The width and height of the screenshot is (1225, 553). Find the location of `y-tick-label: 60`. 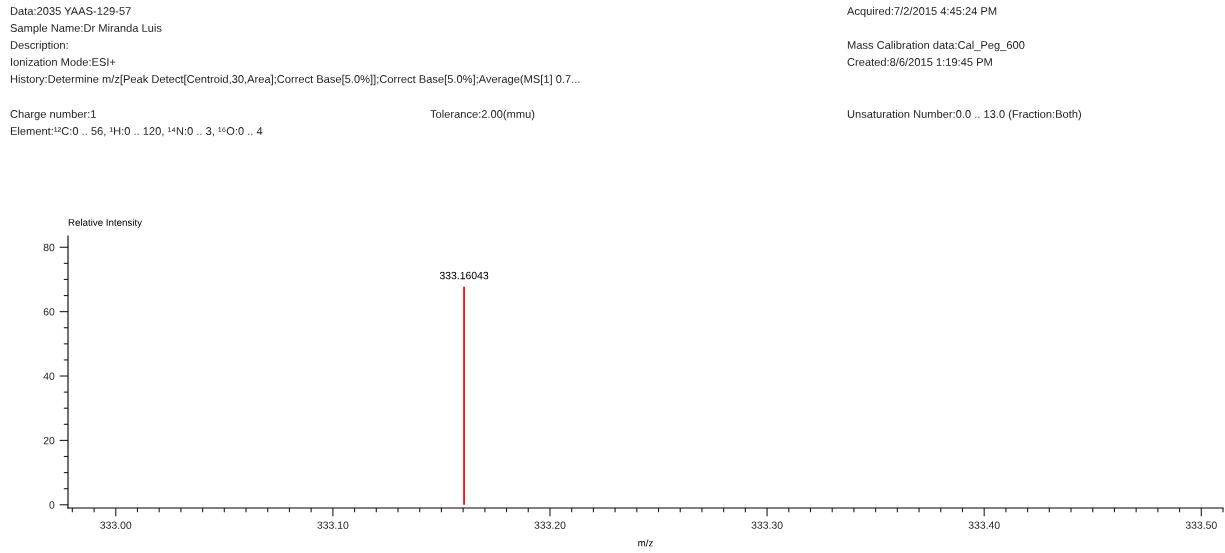

y-tick-label: 60 is located at coordinates (49, 312).